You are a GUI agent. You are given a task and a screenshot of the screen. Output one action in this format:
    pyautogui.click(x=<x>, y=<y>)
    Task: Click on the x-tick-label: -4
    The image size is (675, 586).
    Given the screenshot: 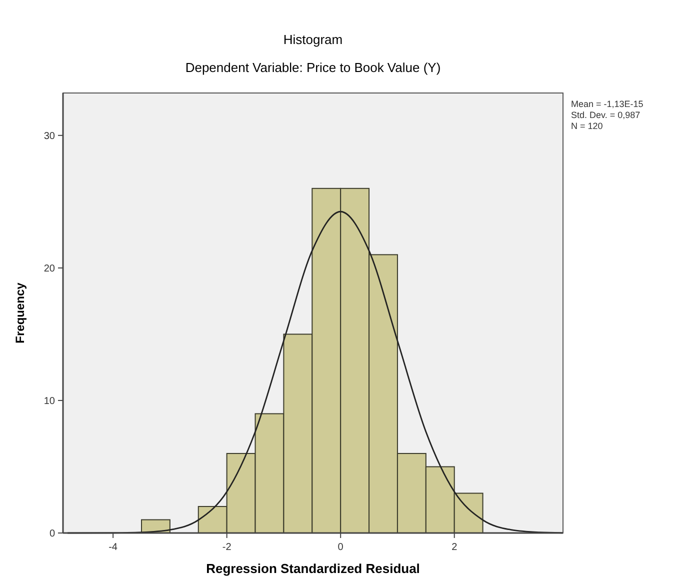 What is the action you would take?
    pyautogui.click(x=113, y=547)
    